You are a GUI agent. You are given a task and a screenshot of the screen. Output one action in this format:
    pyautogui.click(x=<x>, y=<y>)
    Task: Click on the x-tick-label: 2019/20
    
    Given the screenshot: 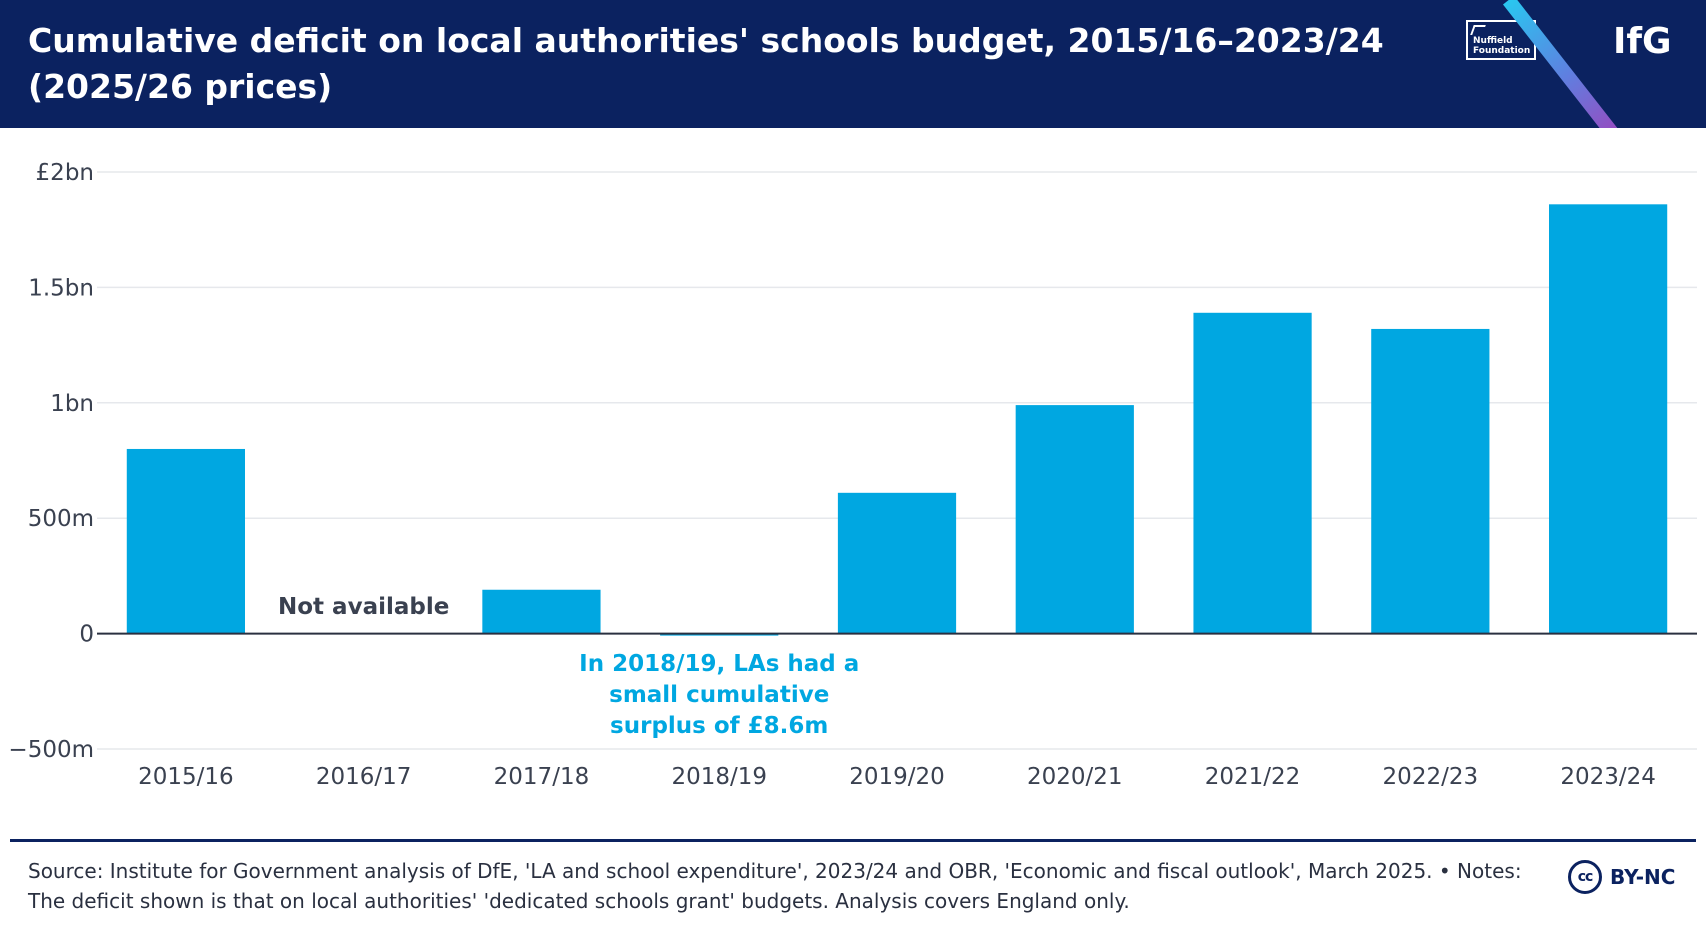 What is the action you would take?
    pyautogui.click(x=897, y=777)
    